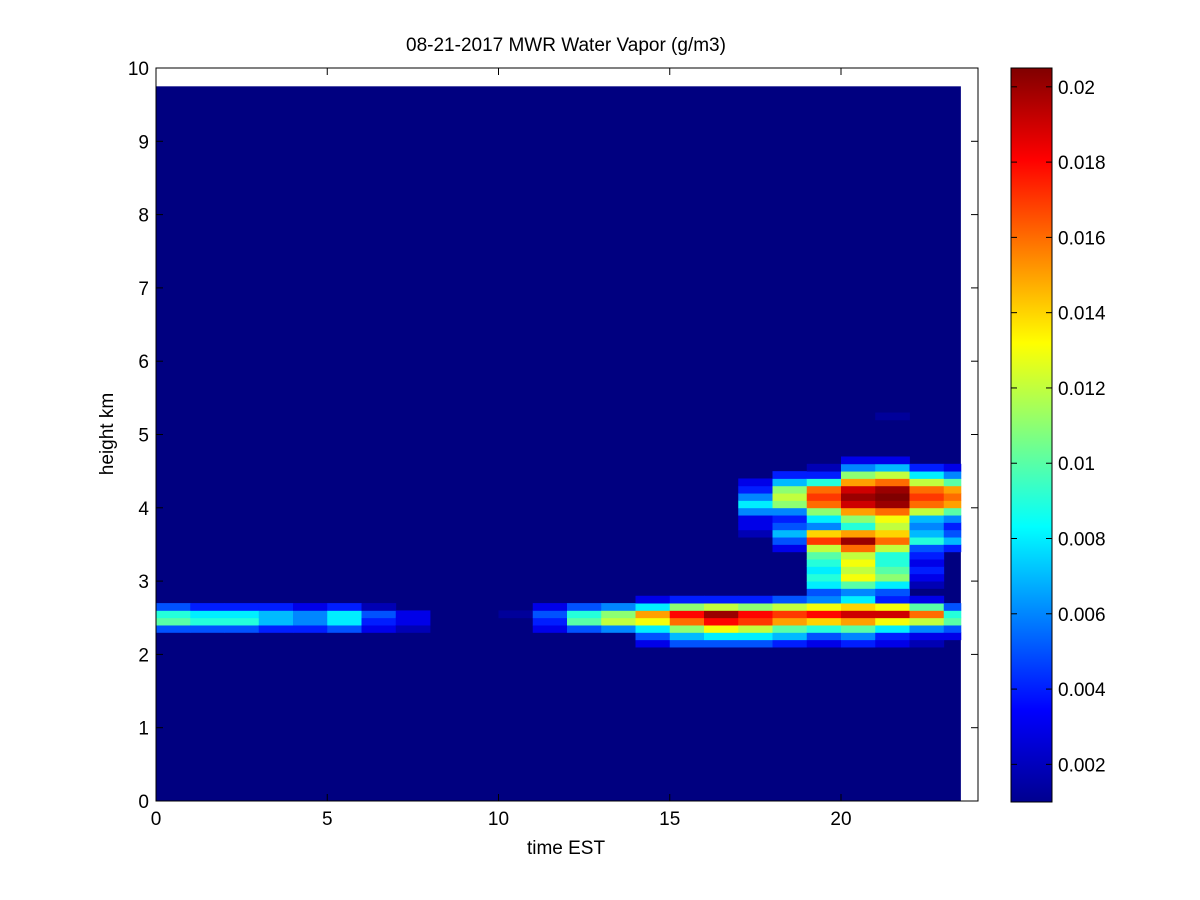 This screenshot has width=1200, height=900. Describe the element at coordinates (156, 819) in the screenshot. I see `x-tick-label: 0` at that location.